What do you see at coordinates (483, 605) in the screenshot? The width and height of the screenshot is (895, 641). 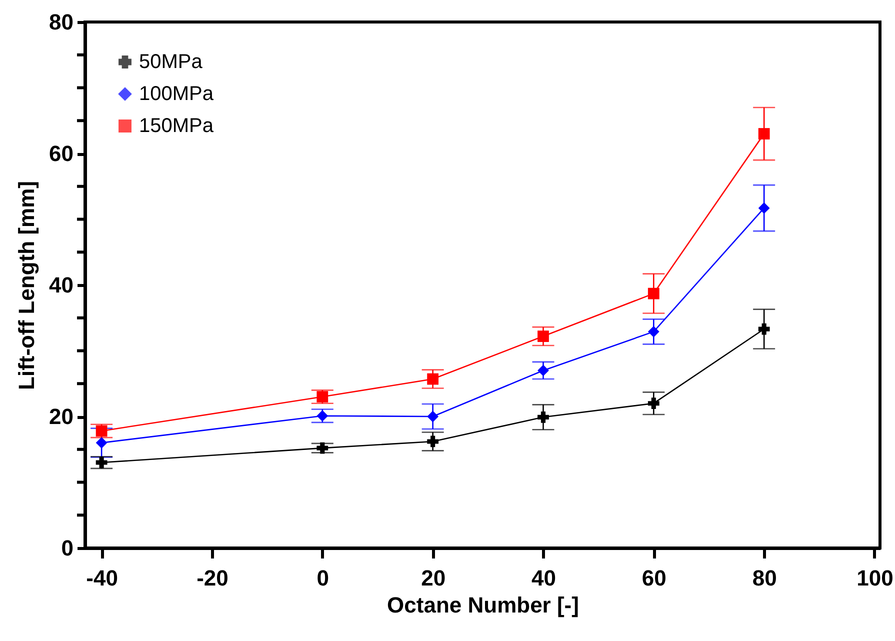 I see `x-axis-title: Octane Number [-]` at bounding box center [483, 605].